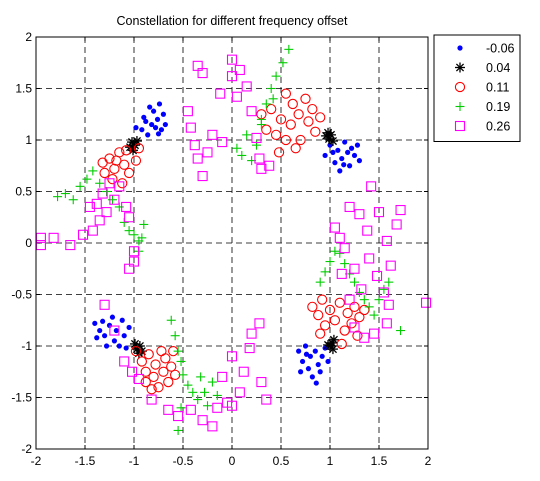 Image resolution: width=540 pixels, height=481 pixels. Describe the element at coordinates (328, 132) in the screenshot. I see `data-point-star` at that location.